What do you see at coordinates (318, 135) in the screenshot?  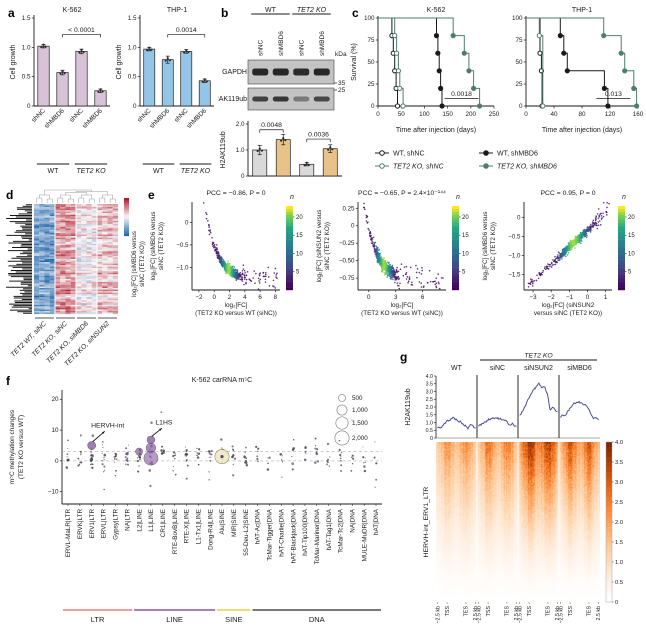 I see `svg-text: 0.0036` at bounding box center [318, 135].